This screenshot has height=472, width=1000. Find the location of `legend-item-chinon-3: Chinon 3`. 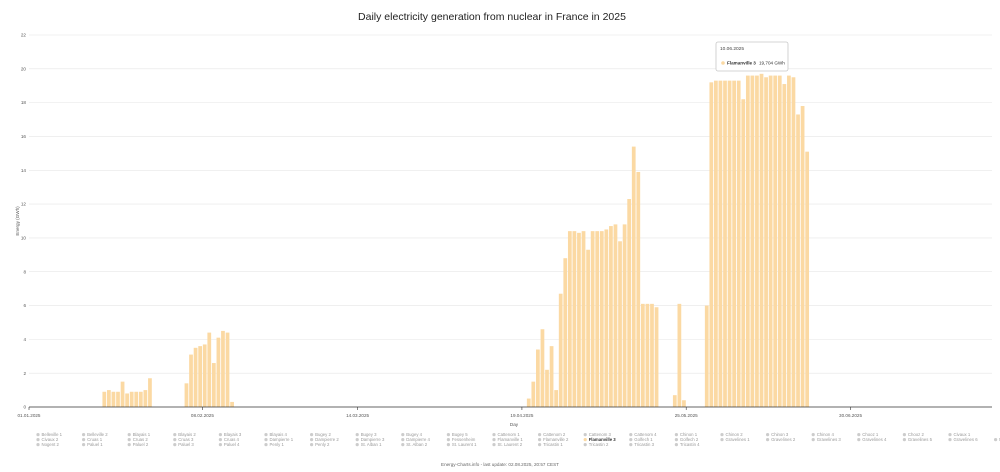

legend-item-chinon-3: Chinon 3 is located at coordinates (777, 434).